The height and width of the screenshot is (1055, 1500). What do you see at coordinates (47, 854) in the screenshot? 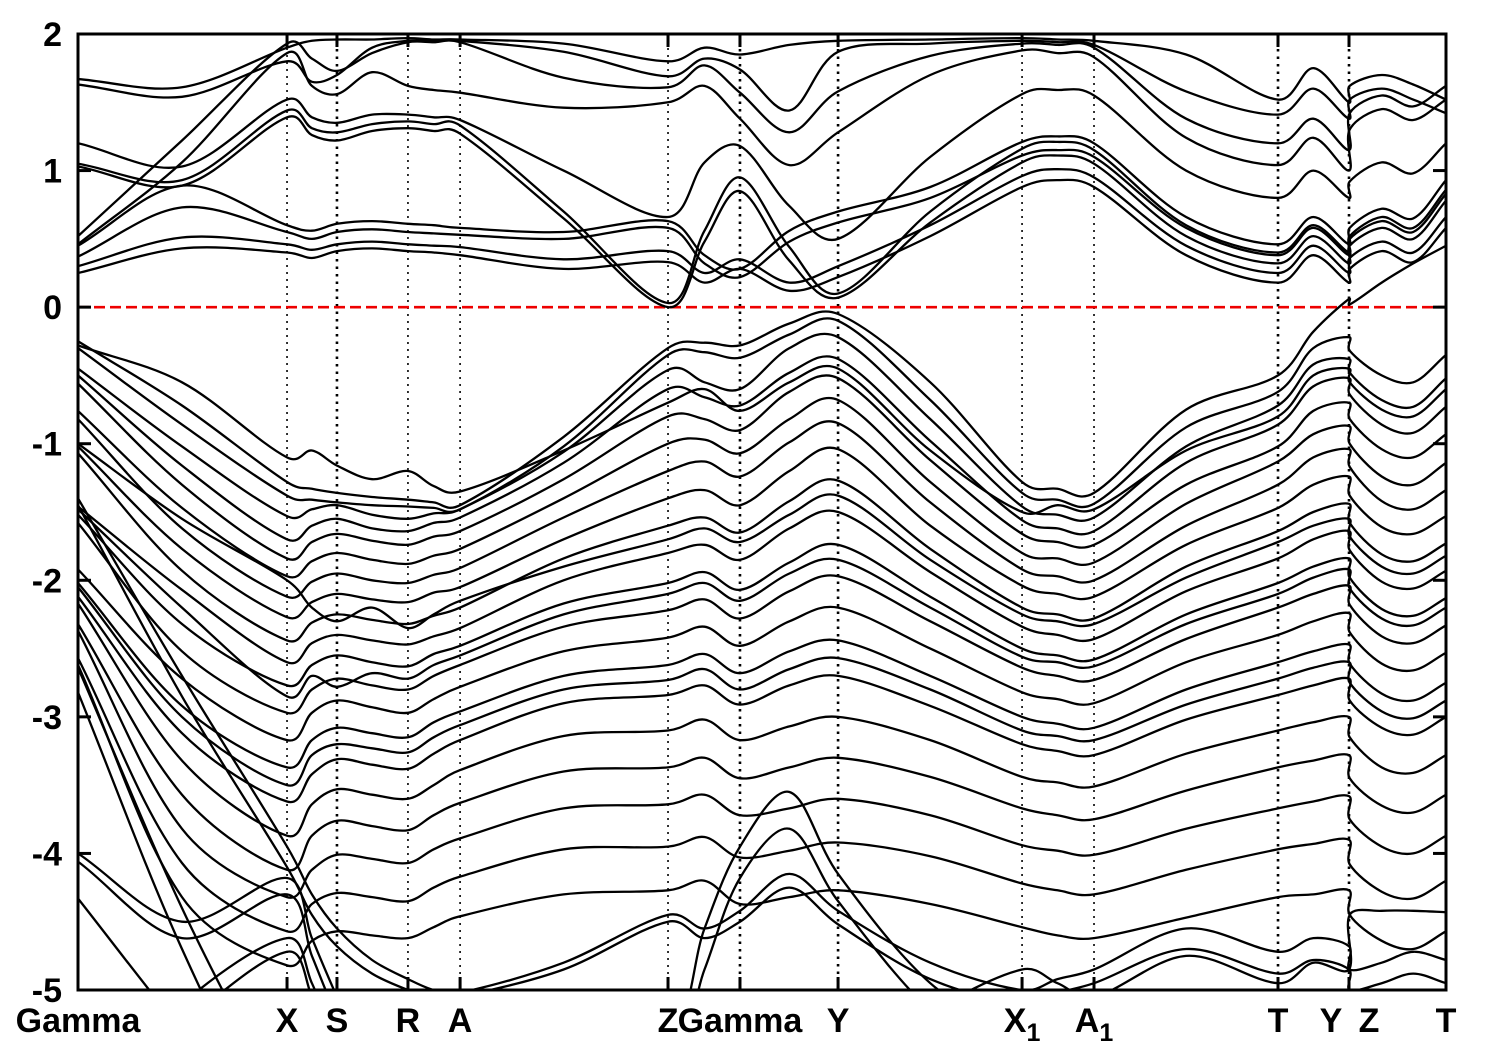
I see `y-tick-label: -4` at bounding box center [47, 854].